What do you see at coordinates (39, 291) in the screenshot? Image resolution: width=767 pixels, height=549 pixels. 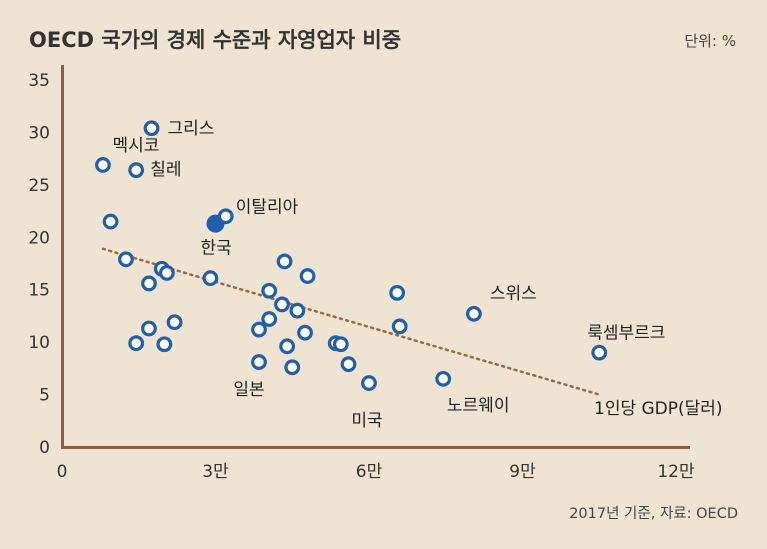 I see `y-tick-label: 15` at bounding box center [39, 291].